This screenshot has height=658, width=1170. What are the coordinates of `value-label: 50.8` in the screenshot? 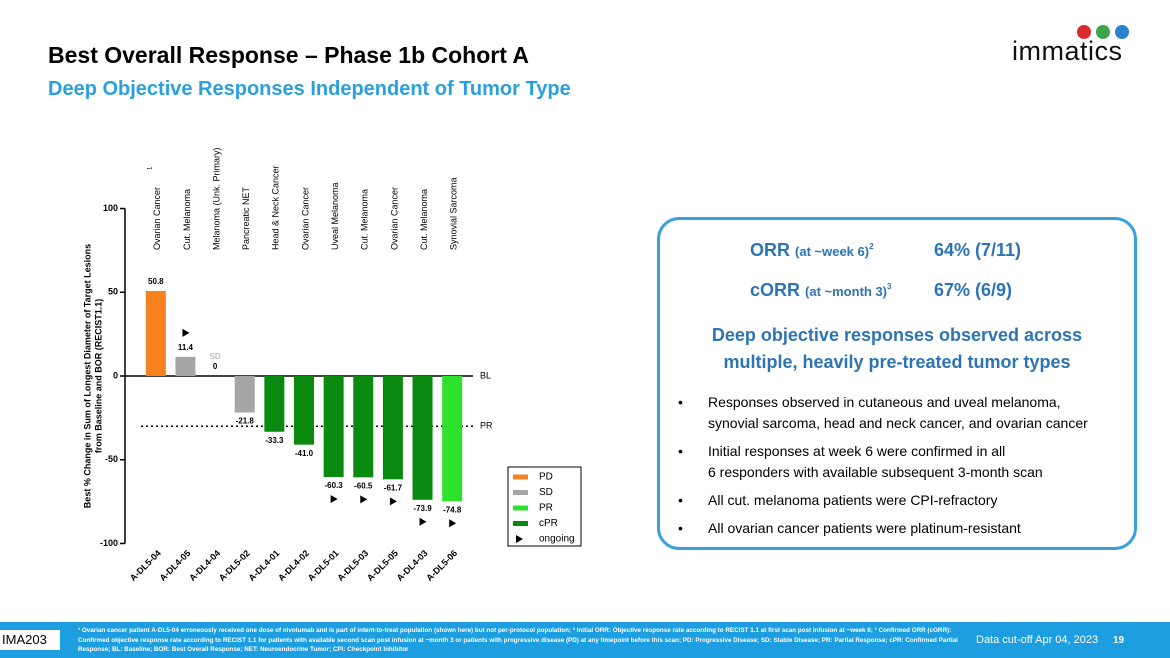 It's located at (156, 281).